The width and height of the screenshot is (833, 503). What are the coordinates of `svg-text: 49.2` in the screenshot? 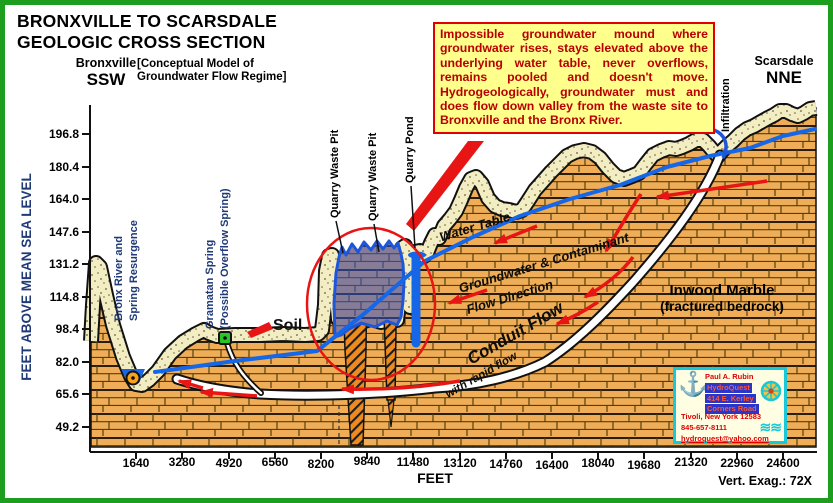 It's located at (68, 427).